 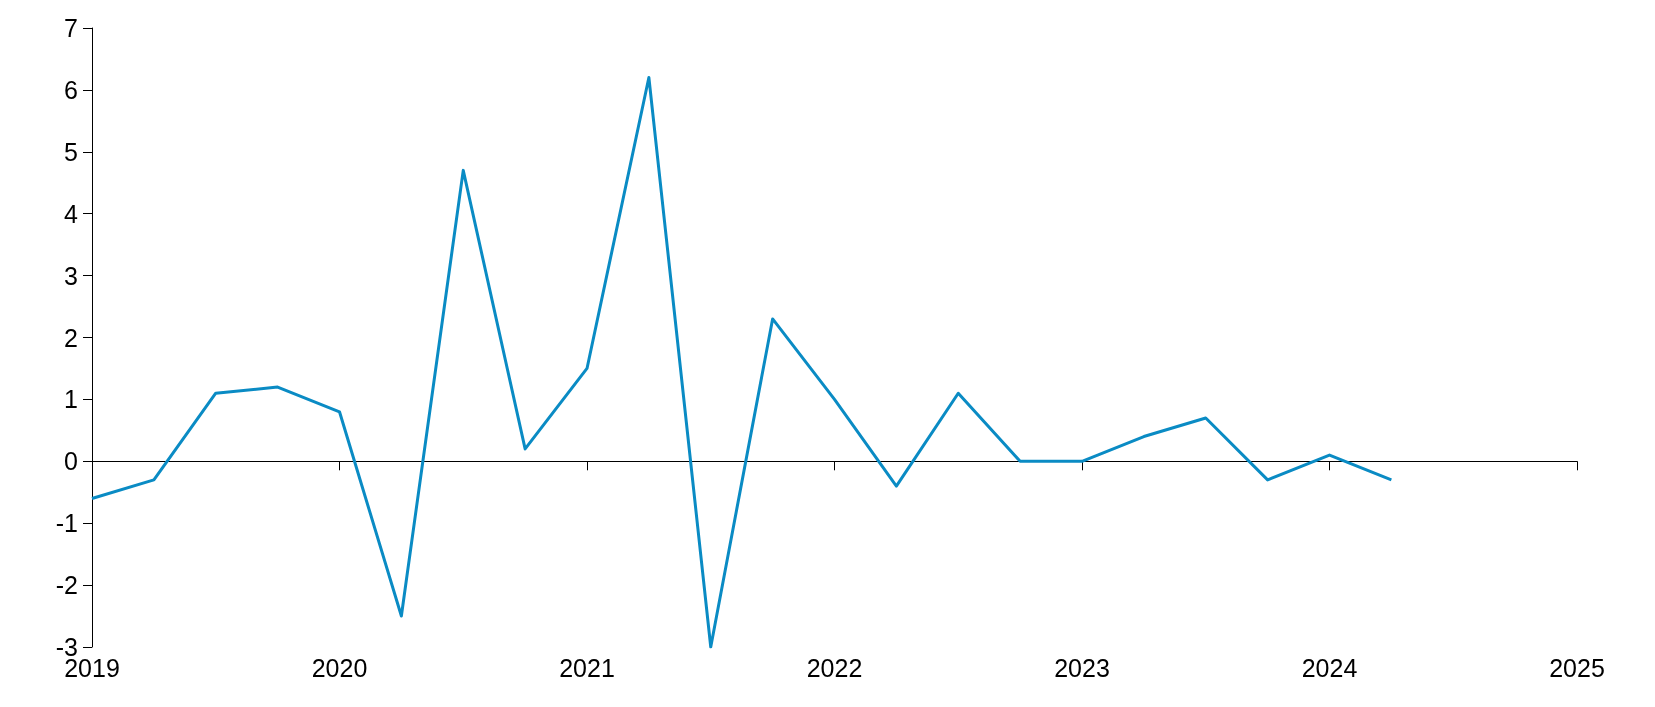 I want to click on y-tick-label: 1, so click(x=71, y=399).